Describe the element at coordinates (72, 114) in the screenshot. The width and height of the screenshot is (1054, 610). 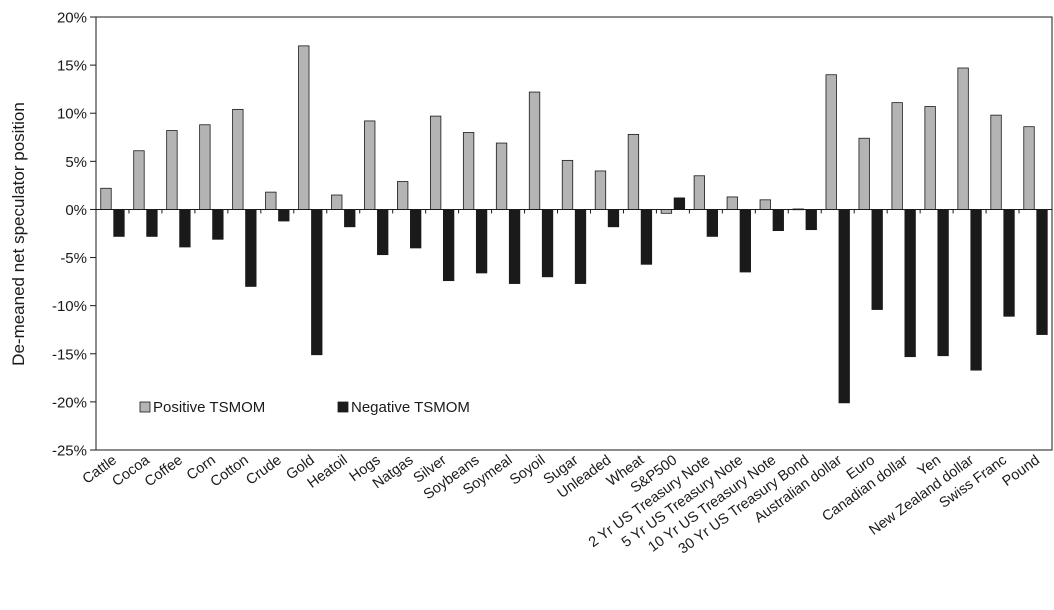
I see `y-tick-label: 10%` at that location.